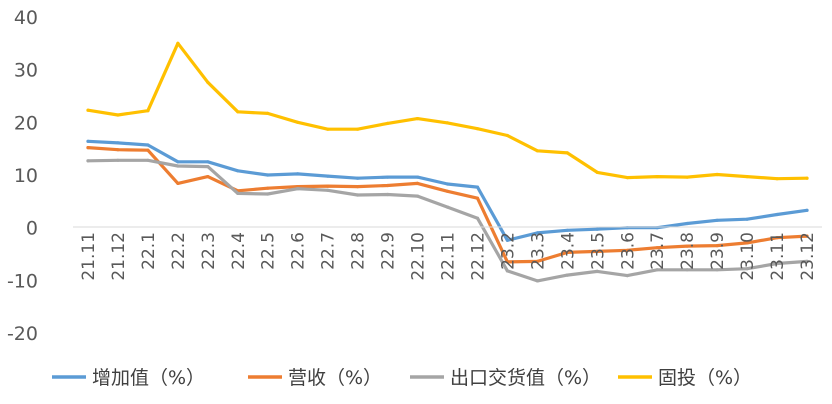 The width and height of the screenshot is (832, 404). I want to click on x-tick-label: 22.5, so click(269, 251).